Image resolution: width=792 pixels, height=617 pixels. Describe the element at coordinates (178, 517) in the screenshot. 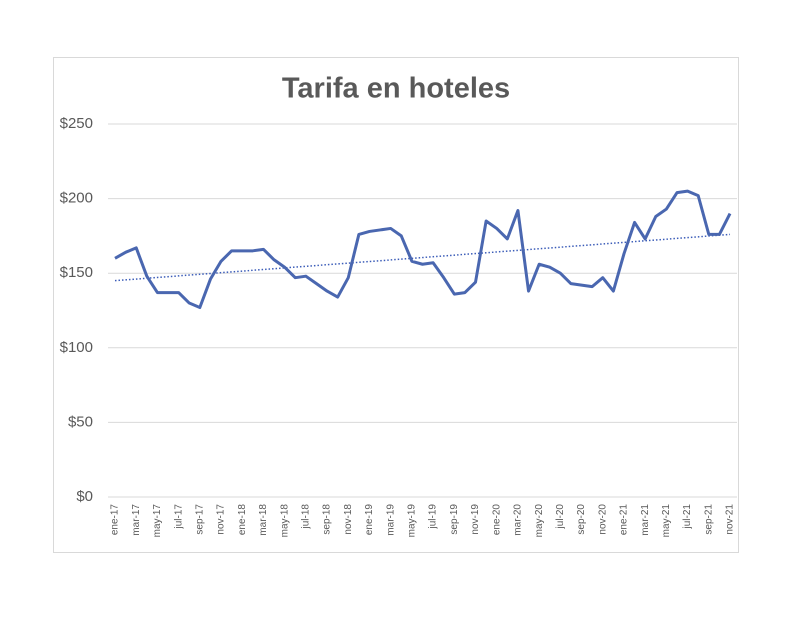

I see `x-tick-label: jul-17` at that location.